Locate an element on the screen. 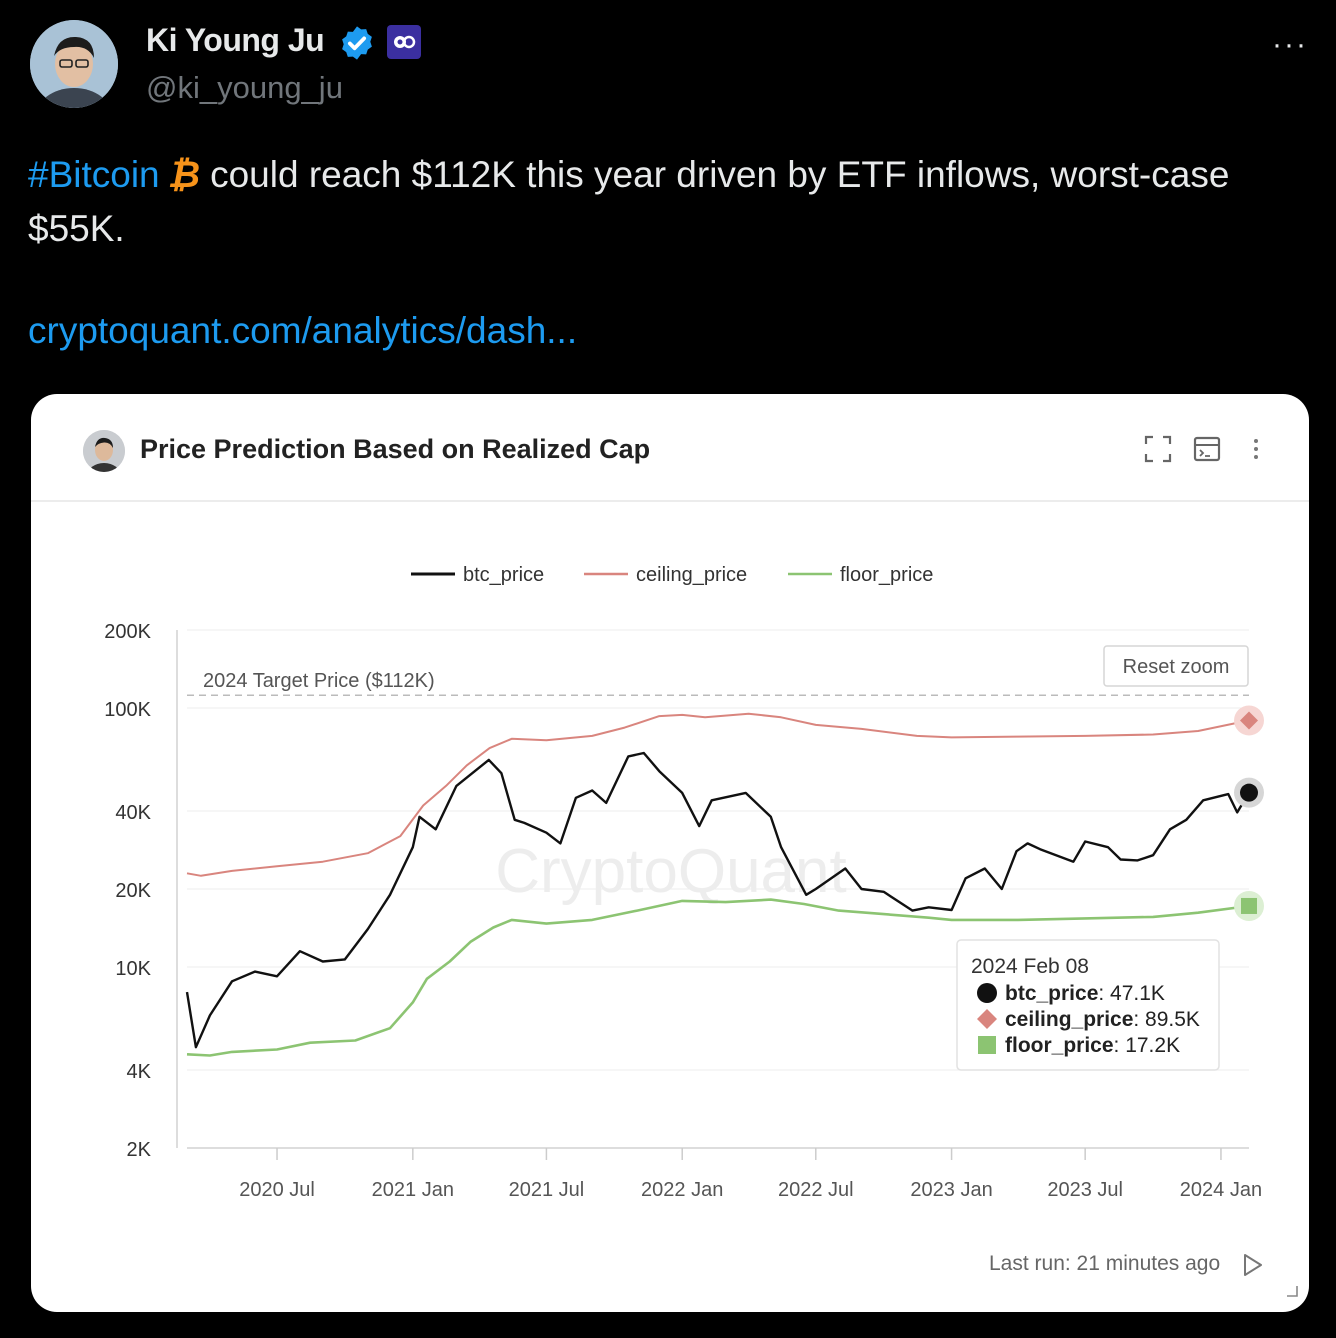  tooltip-series-name: floor_price is located at coordinates (1059, 1045).